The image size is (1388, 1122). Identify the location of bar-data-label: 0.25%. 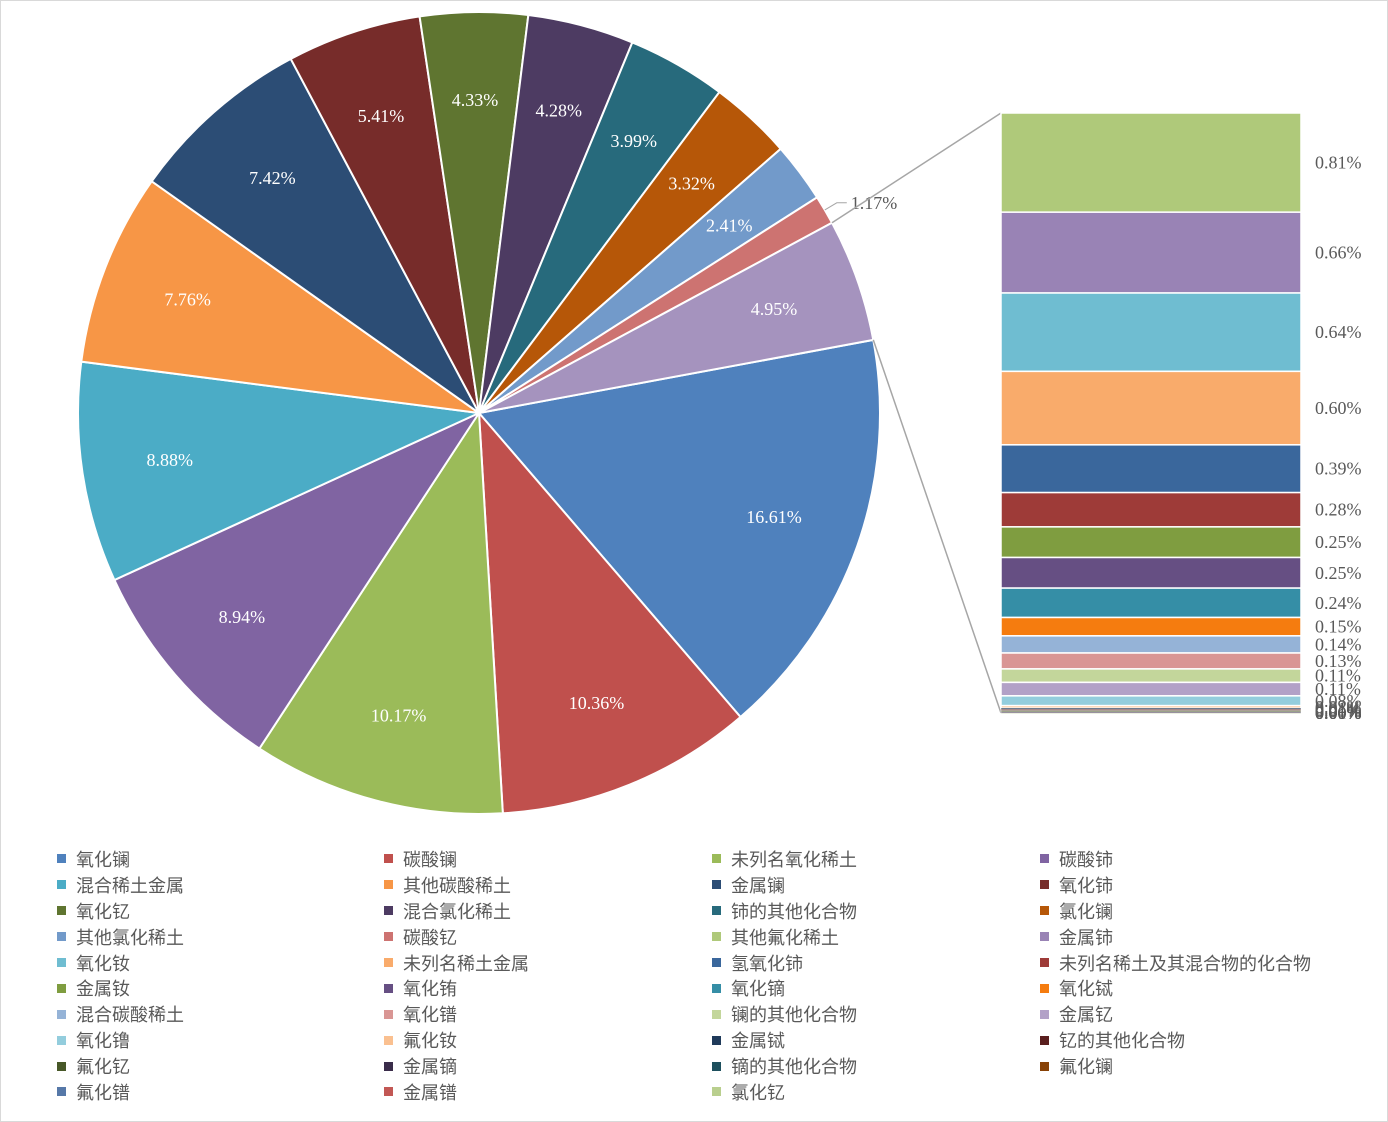
(1338, 573).